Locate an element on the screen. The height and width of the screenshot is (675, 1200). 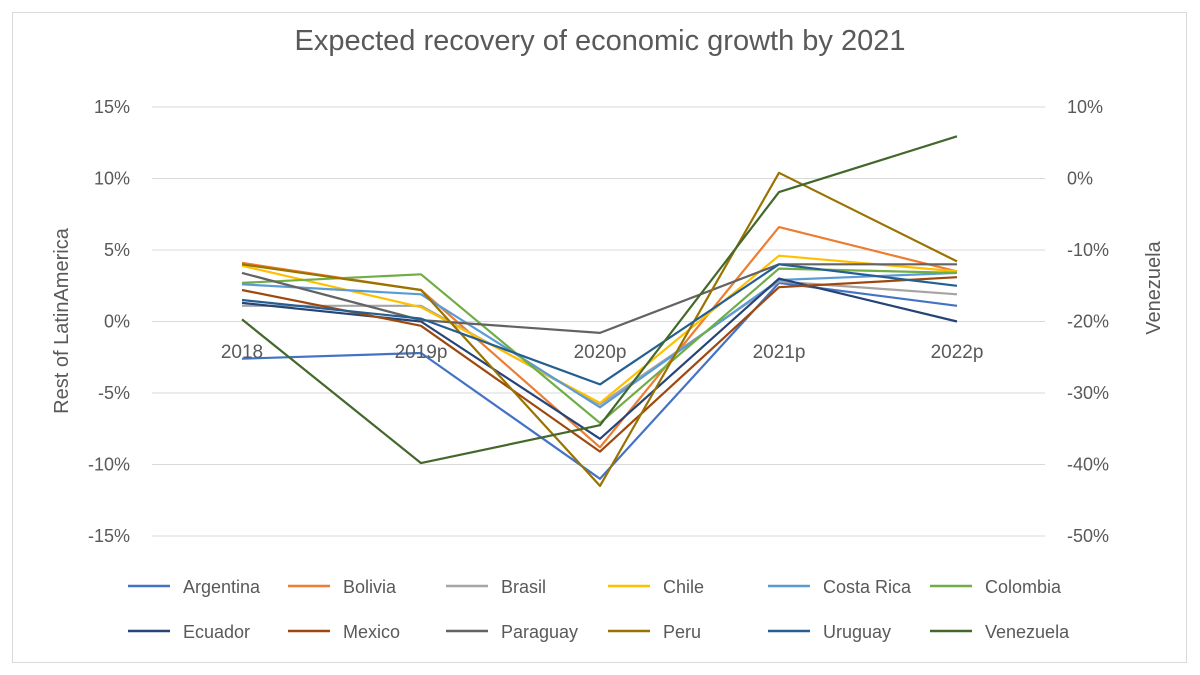
legend-label: Costa Rica is located at coordinates (867, 587).